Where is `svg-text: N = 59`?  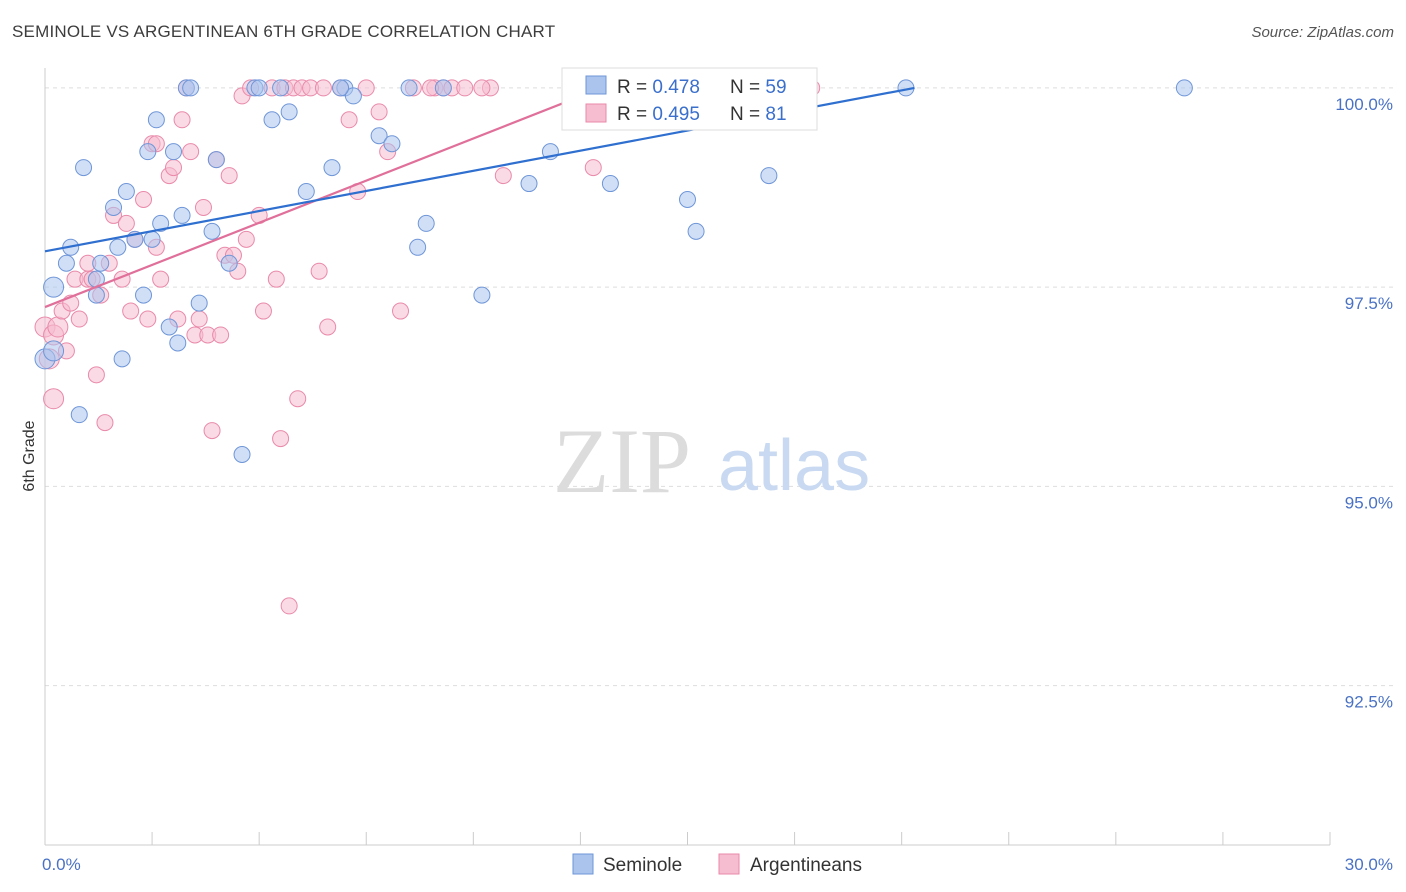
svg-text: N = 59 is located at coordinates (758, 87).